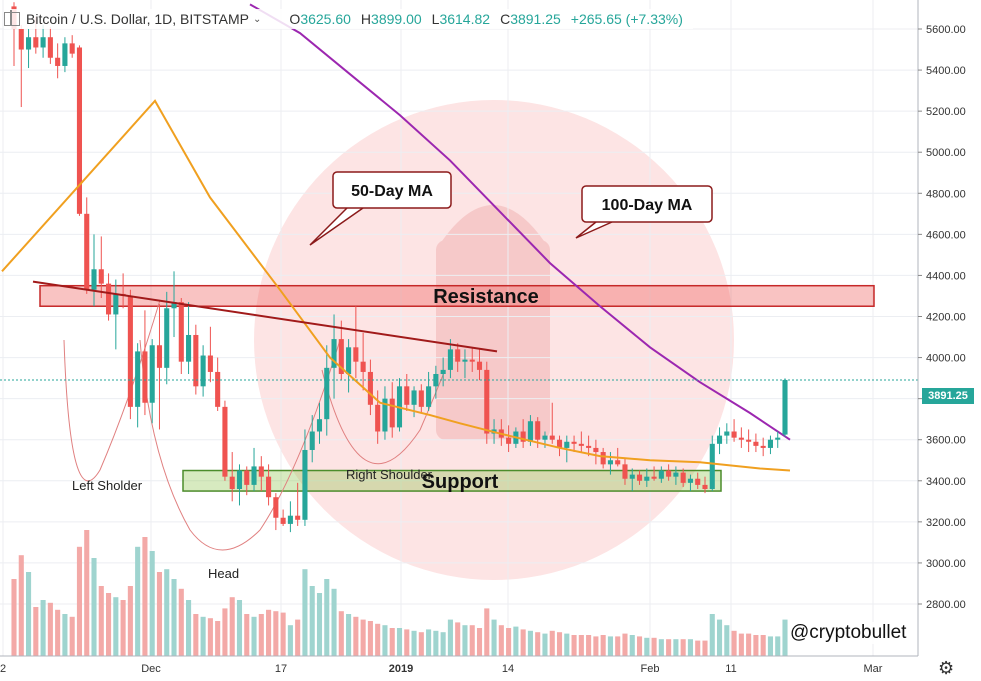  Describe the element at coordinates (257, 19) in the screenshot. I see `chevron-down-icon: ⌄` at that location.